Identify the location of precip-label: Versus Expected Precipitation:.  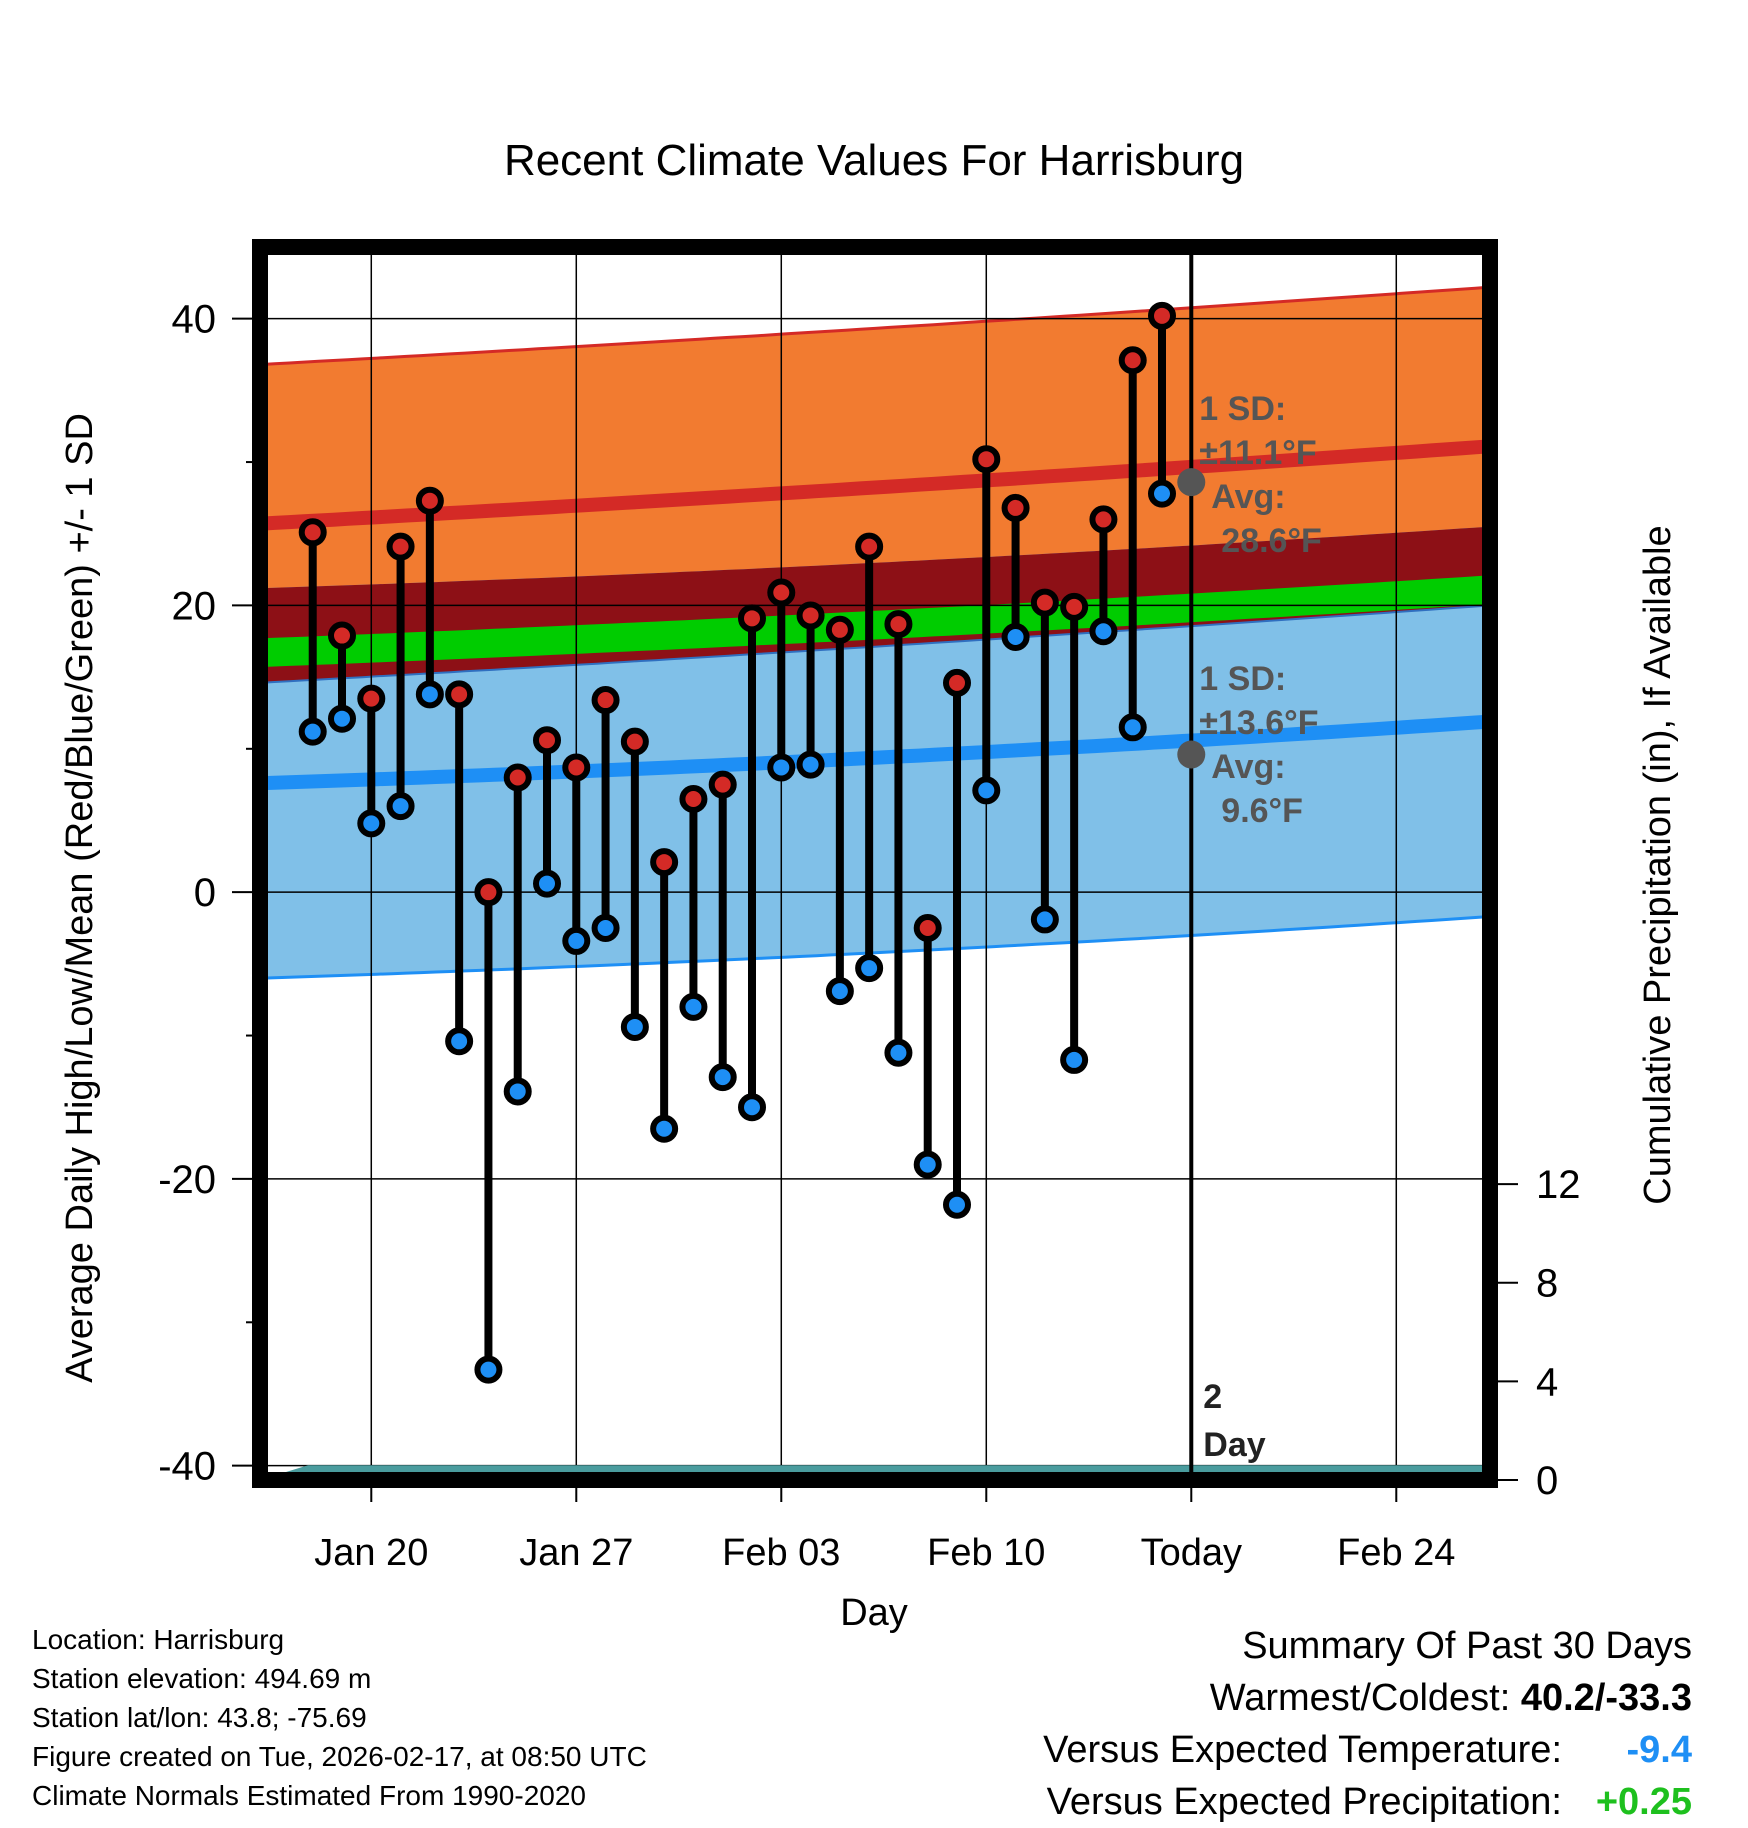
(1304, 1802).